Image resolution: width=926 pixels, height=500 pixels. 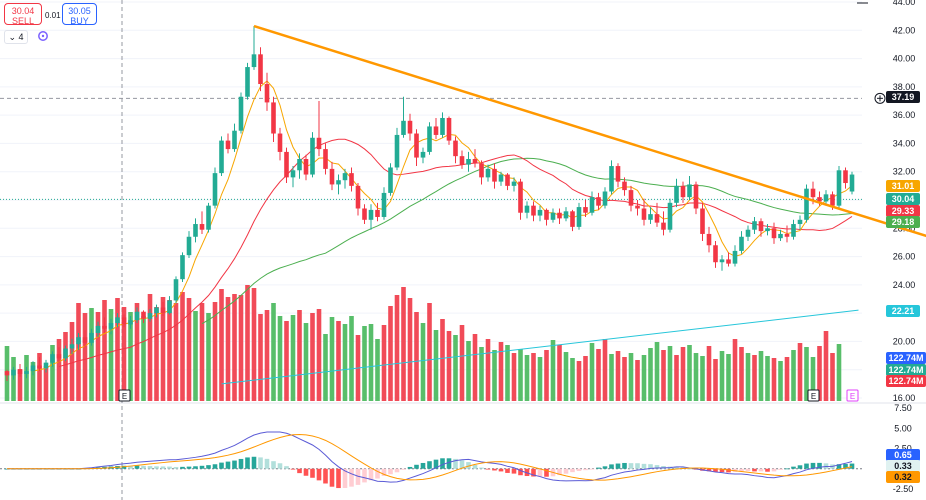 I want to click on earnings-marker-label: E, so click(x=124, y=396).